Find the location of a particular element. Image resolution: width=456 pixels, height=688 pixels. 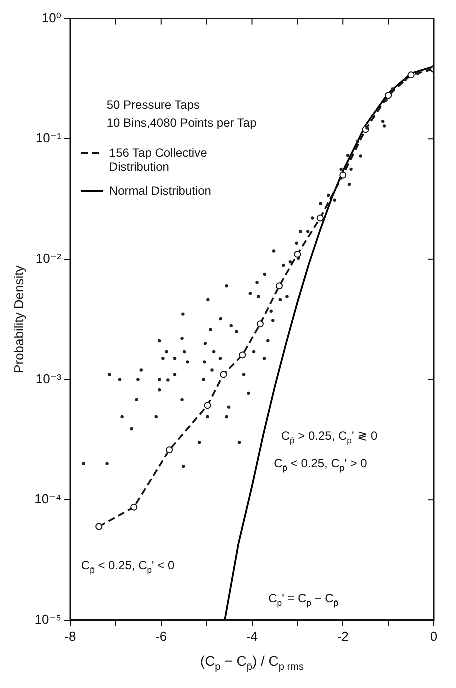

y-tick-label: 10⁻¹ is located at coordinates (49, 138).